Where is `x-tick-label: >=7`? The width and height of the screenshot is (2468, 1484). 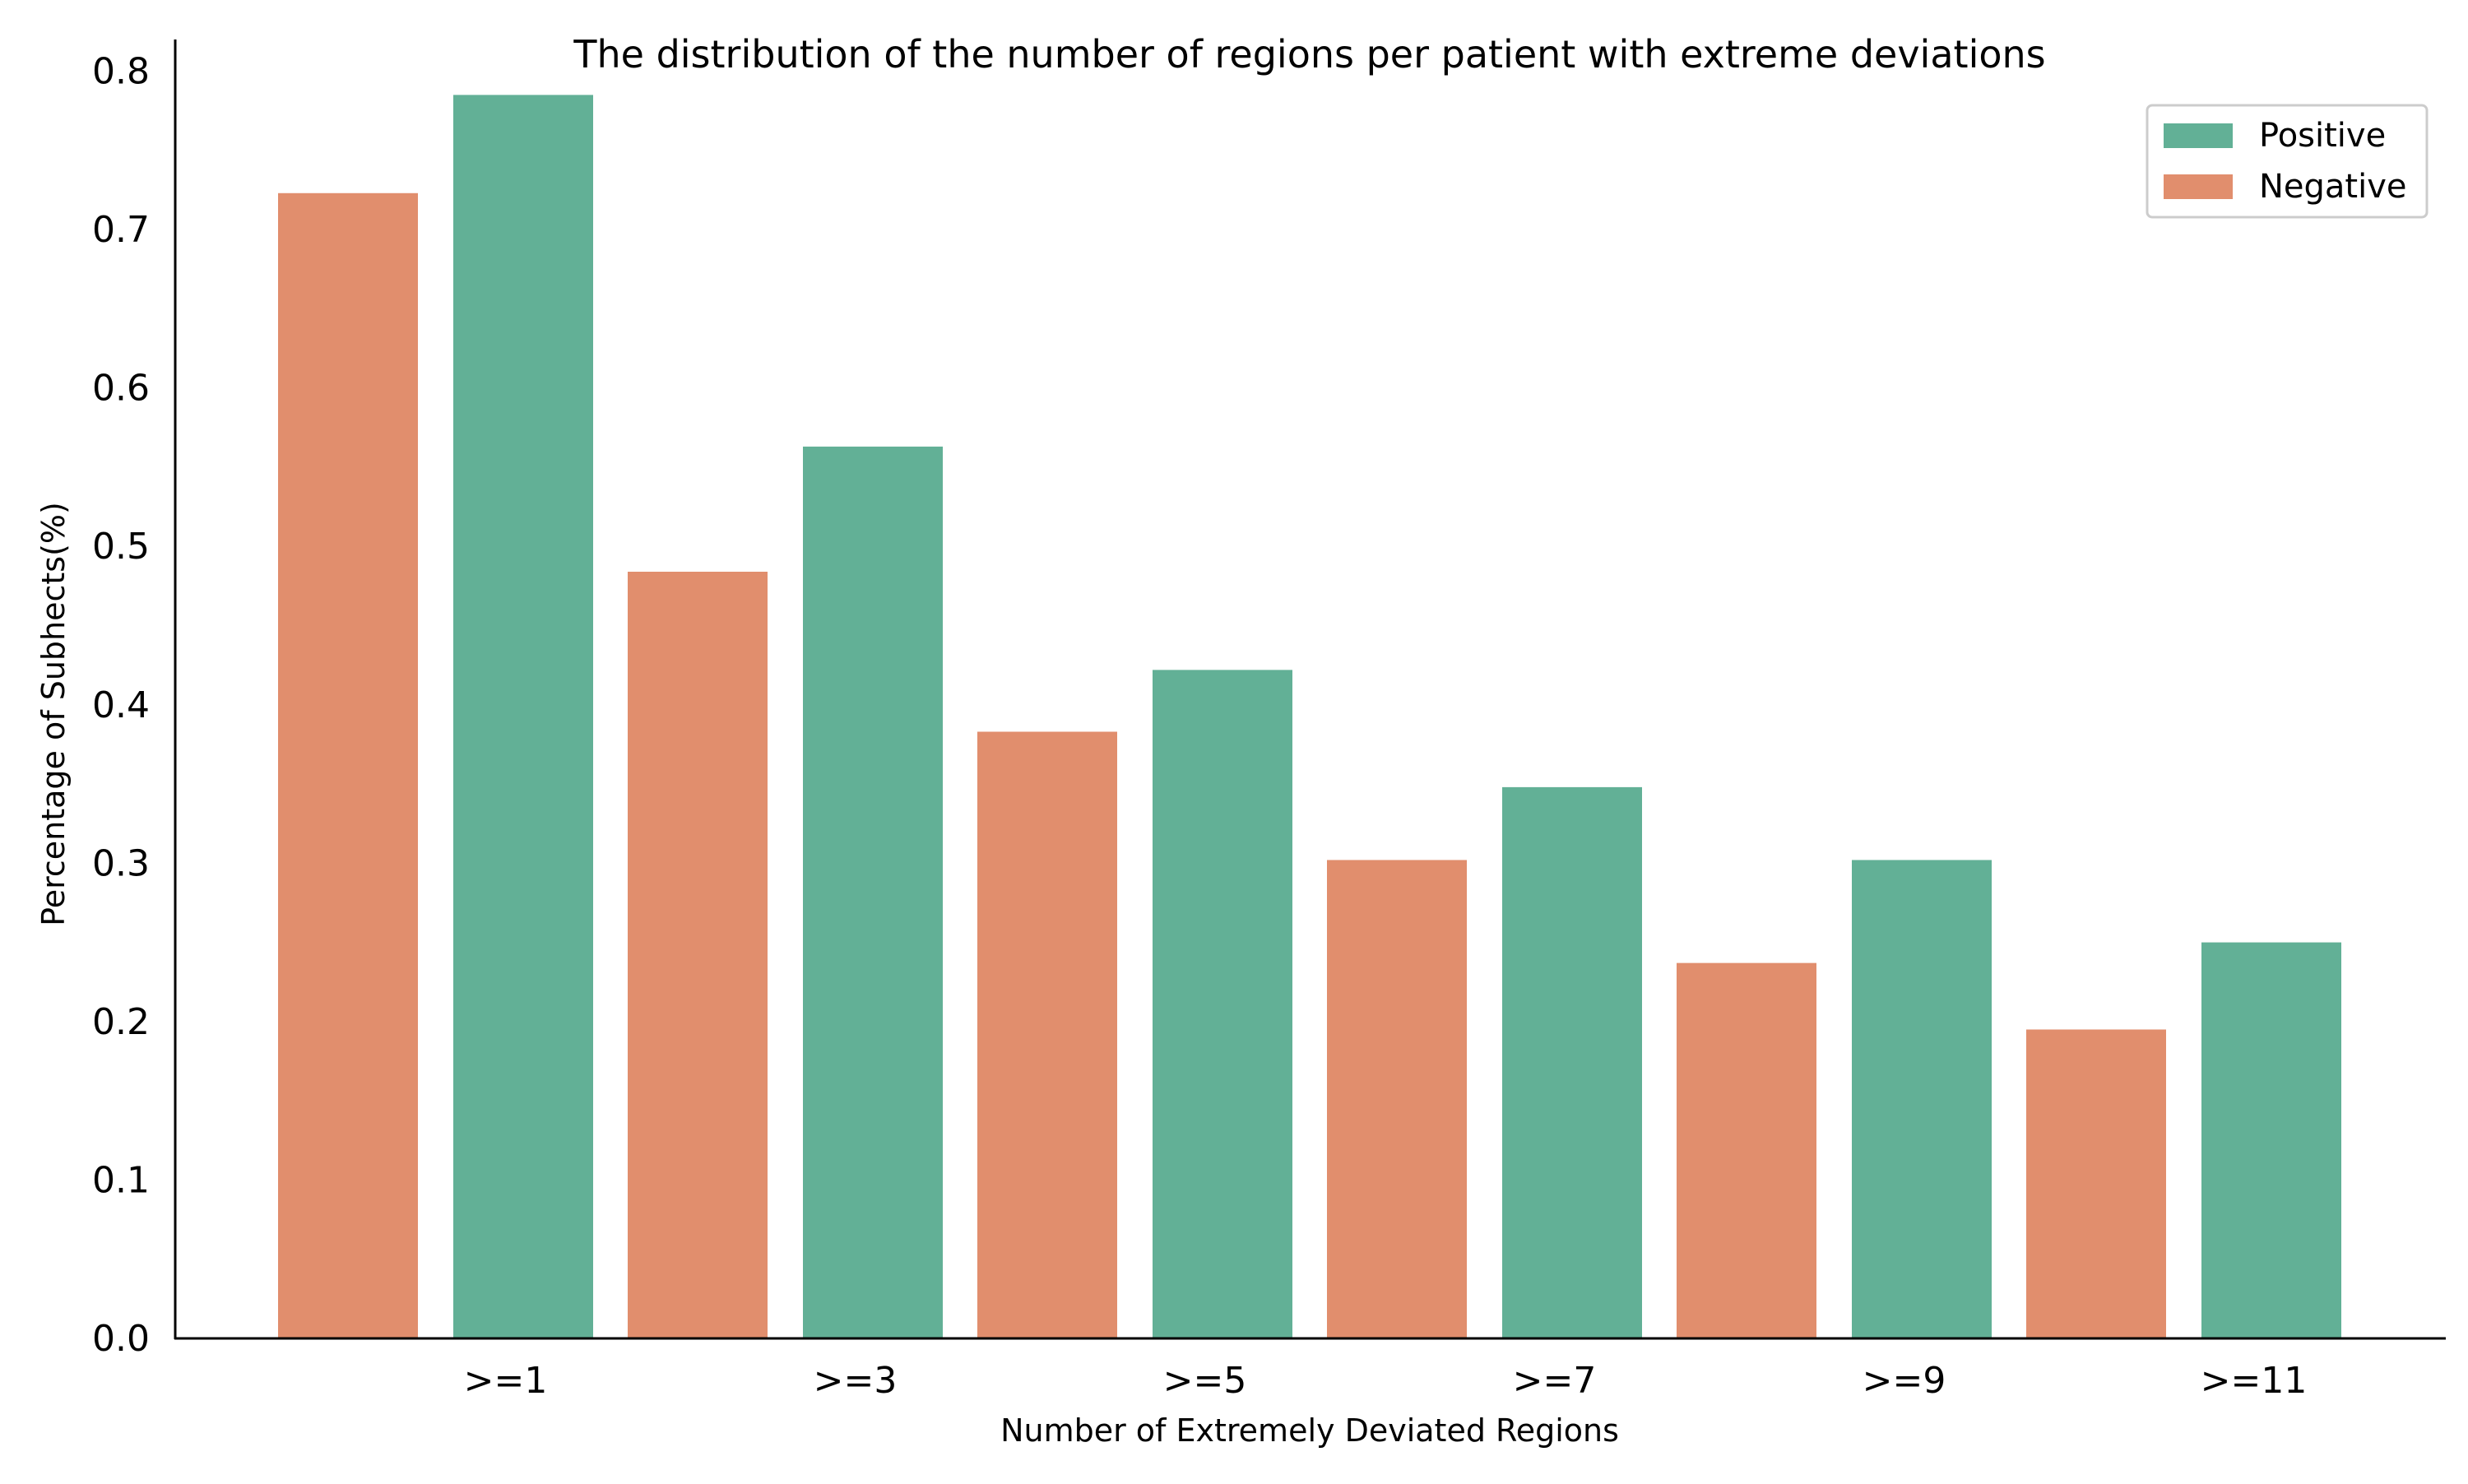
x-tick-label: >=7 is located at coordinates (1555, 1381).